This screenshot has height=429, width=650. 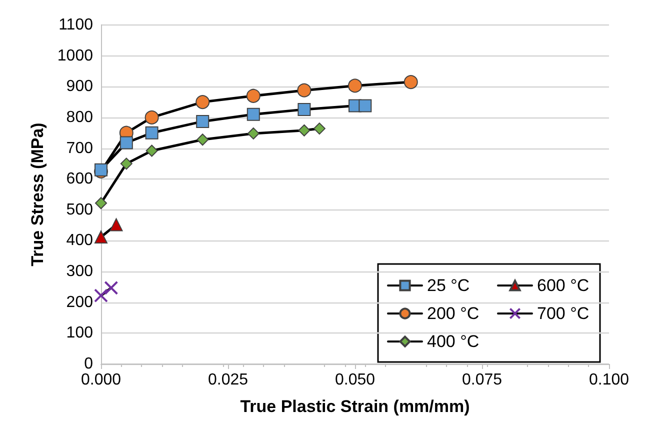 I want to click on x-tick-label: 0.100, so click(x=609, y=380).